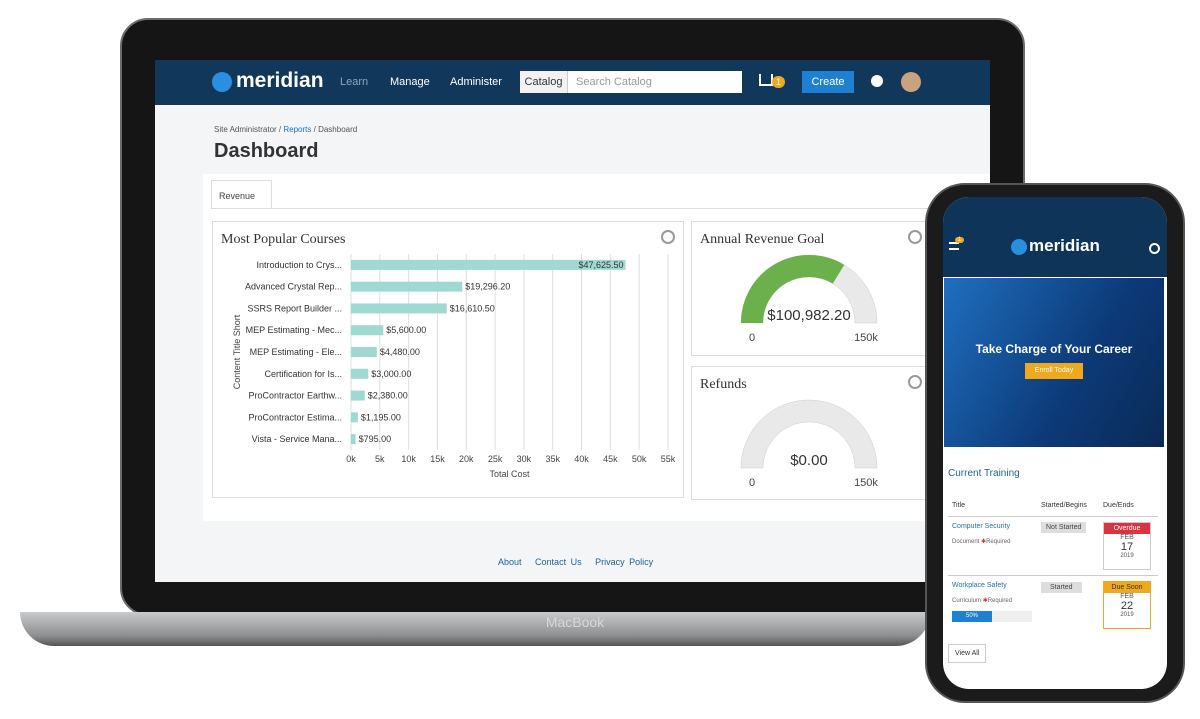 The image size is (1200, 719). What do you see at coordinates (476, 82) in the screenshot?
I see `nav-menu: Administer` at bounding box center [476, 82].